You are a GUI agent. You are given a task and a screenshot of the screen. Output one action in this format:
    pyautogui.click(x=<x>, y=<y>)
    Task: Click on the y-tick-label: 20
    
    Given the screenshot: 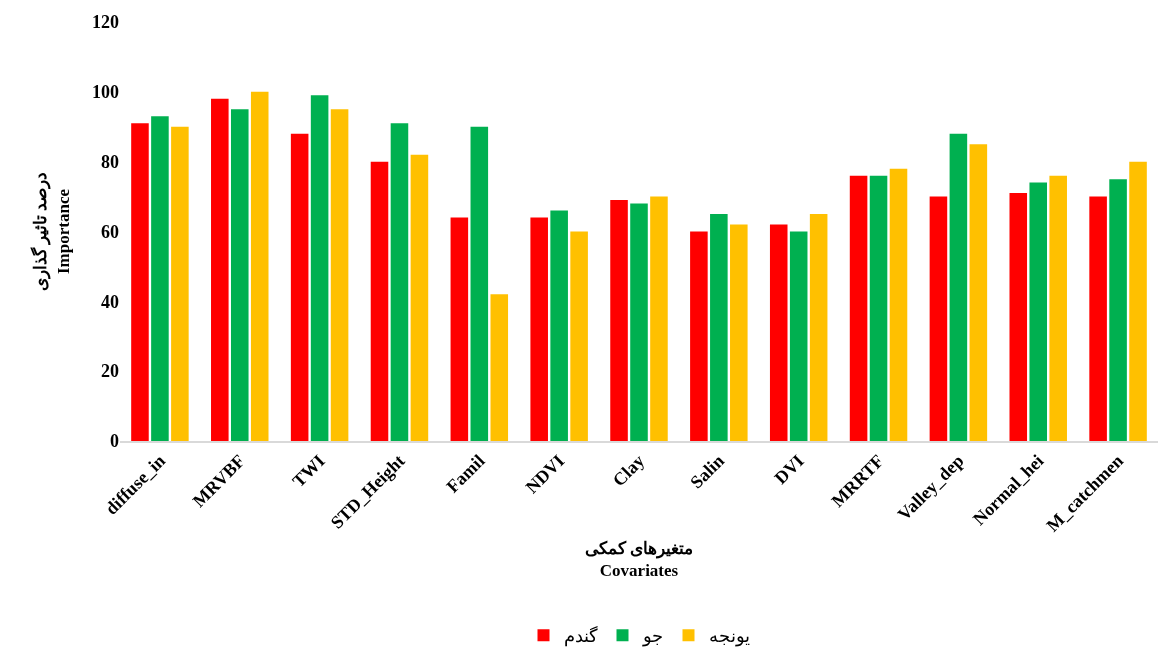 What is the action you would take?
    pyautogui.click(x=110, y=371)
    